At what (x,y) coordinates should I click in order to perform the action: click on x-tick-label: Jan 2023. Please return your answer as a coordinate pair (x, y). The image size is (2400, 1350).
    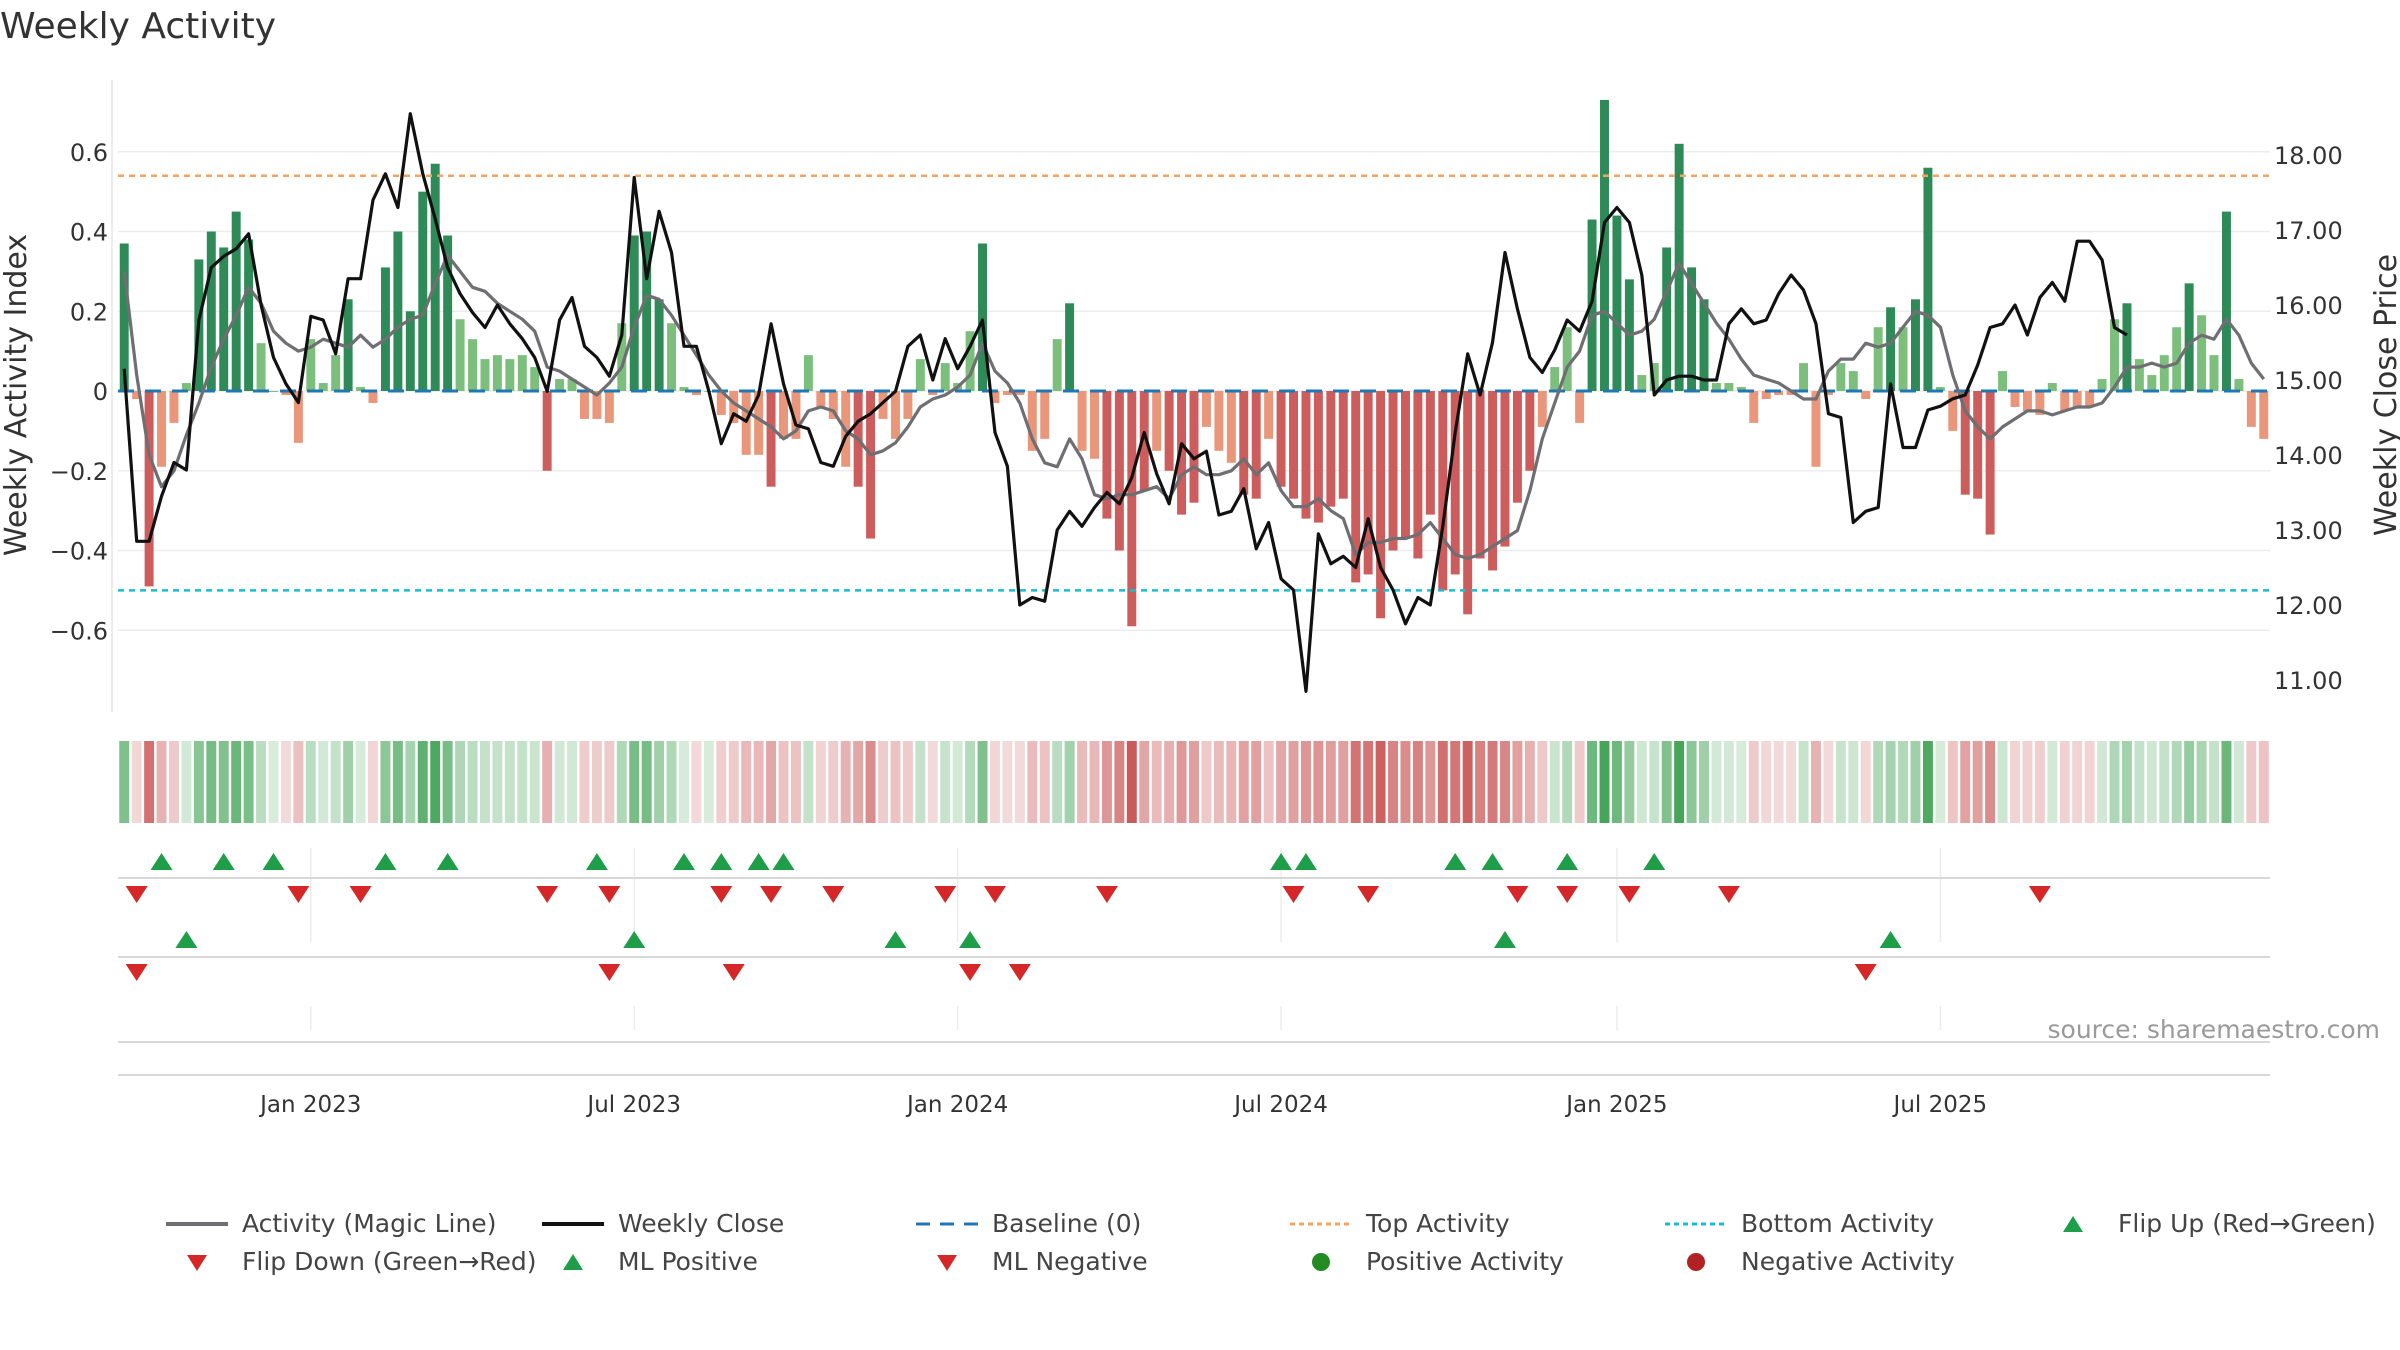
    Looking at the image, I should click on (309, 1105).